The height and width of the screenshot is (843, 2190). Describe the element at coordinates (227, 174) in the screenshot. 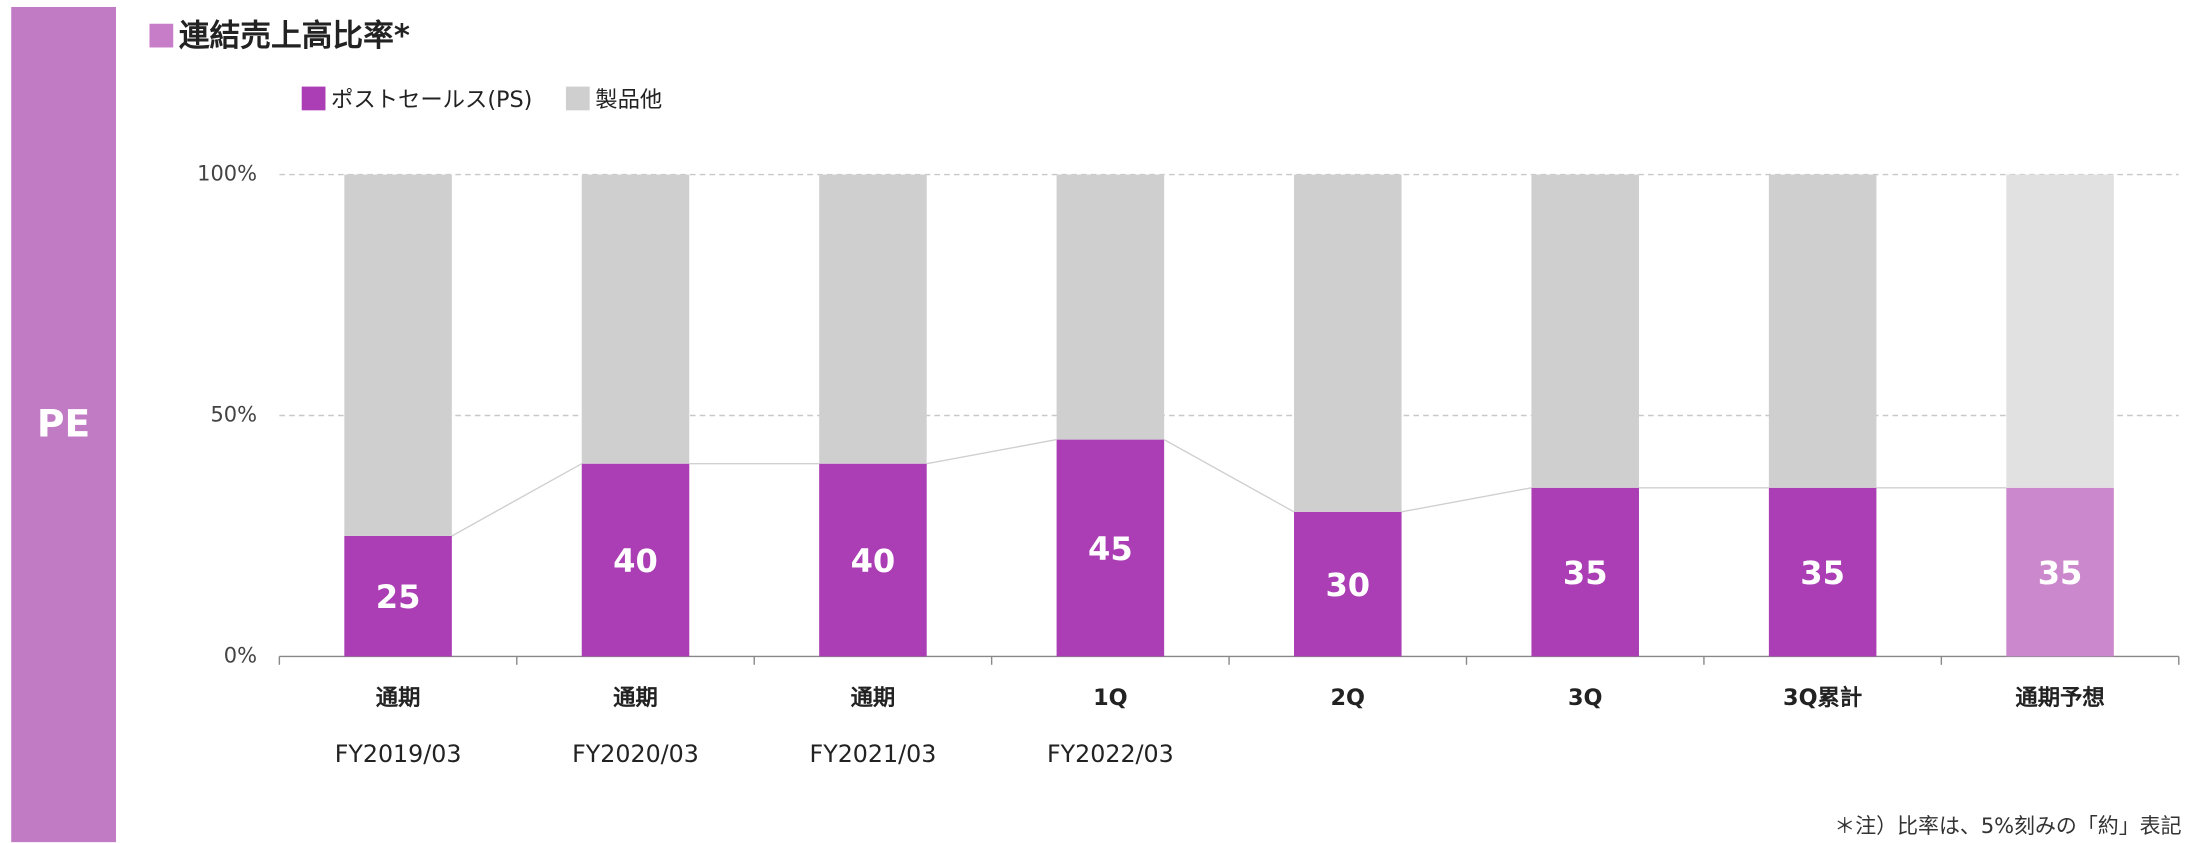

I see `y-tick-label: 100%` at that location.